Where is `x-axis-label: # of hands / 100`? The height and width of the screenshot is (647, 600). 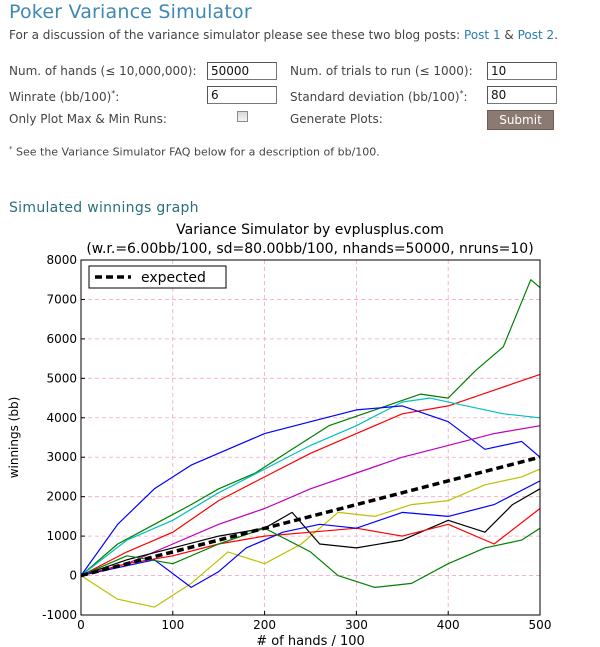
x-axis-label: # of hands / 100 is located at coordinates (310, 640).